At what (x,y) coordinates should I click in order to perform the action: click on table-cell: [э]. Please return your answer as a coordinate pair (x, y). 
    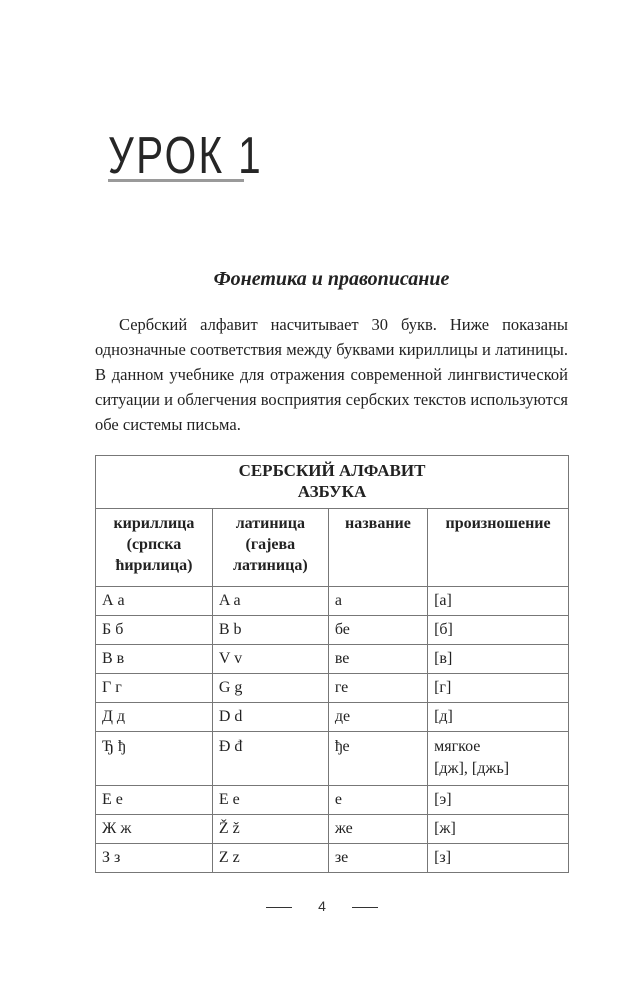
    Looking at the image, I should click on (498, 800).